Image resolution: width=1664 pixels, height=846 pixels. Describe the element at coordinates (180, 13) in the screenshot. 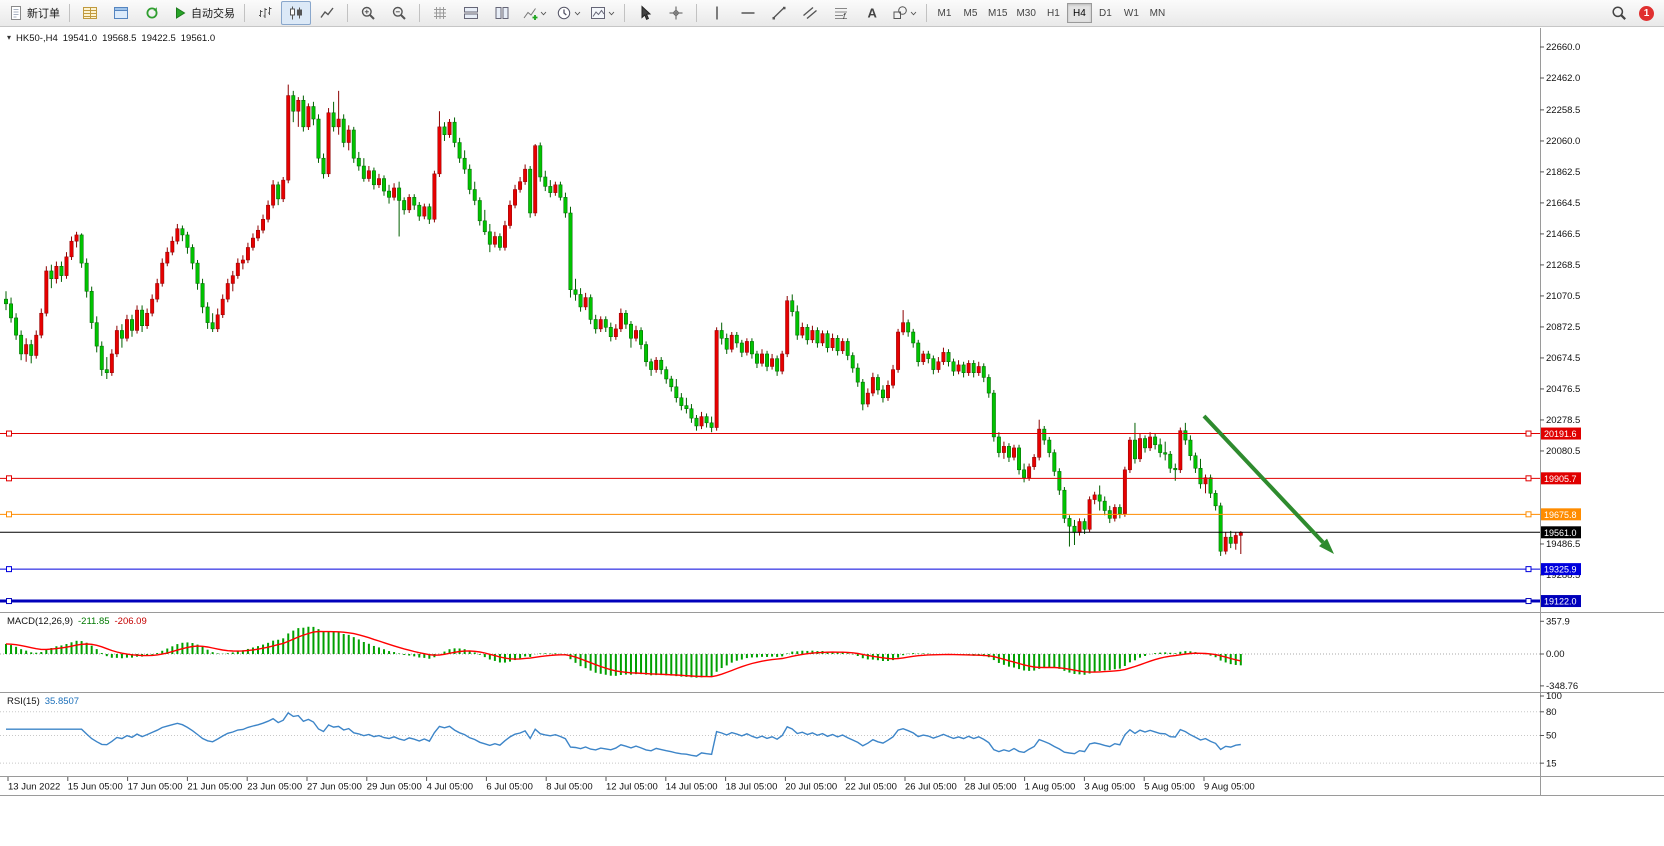

I see `auto-trading-icon` at that location.